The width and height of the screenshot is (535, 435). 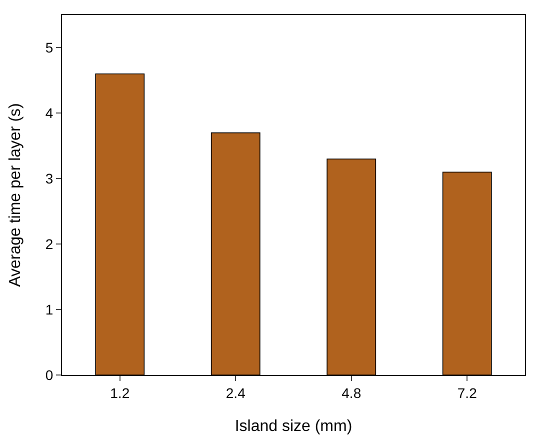 I want to click on y-tick-label: 0, so click(x=49, y=374).